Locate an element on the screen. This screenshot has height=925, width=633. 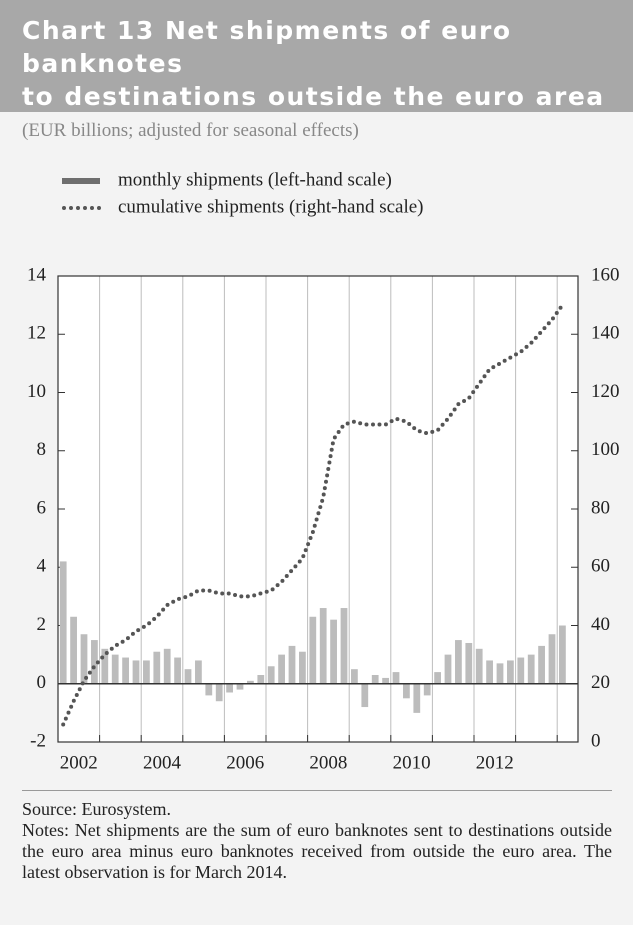
title-line: Chart 13 Net shipments of euro banknotes is located at coordinates (267, 47).